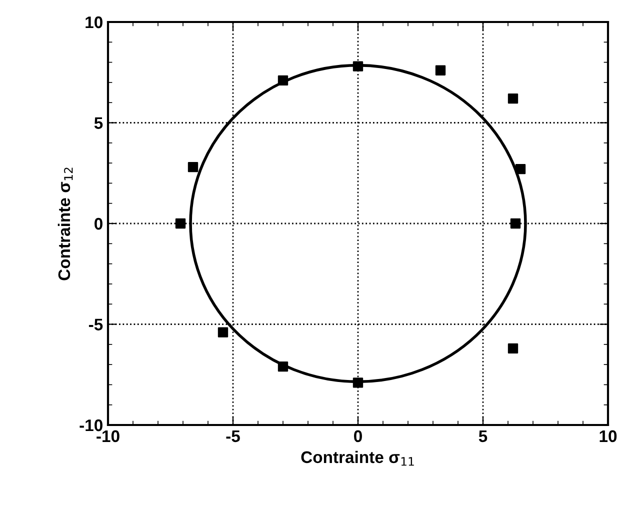 Image resolution: width=619 pixels, height=505 pixels. I want to click on x-tick-label: 0, so click(358, 436).